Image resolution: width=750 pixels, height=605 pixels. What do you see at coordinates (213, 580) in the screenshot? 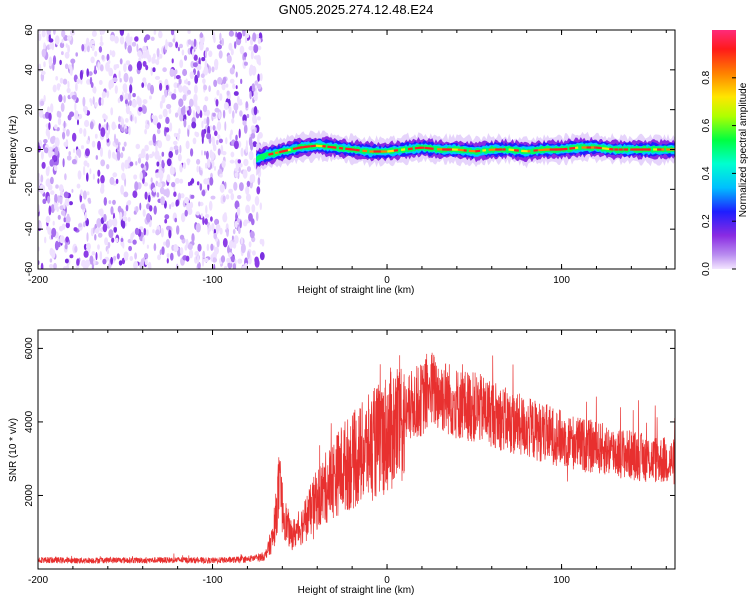
I see `snr-x-tick-label: -100` at bounding box center [213, 580].